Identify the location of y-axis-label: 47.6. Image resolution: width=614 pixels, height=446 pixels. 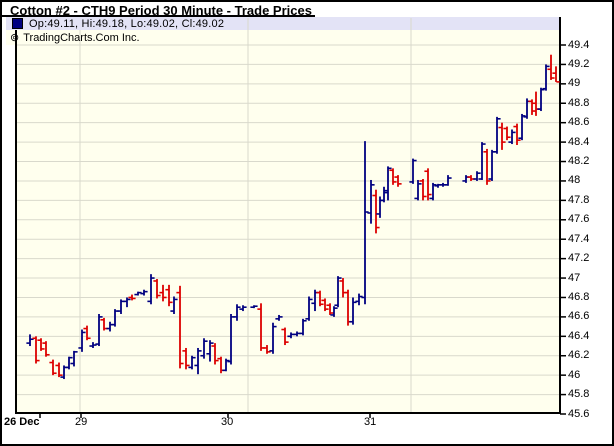
(579, 219).